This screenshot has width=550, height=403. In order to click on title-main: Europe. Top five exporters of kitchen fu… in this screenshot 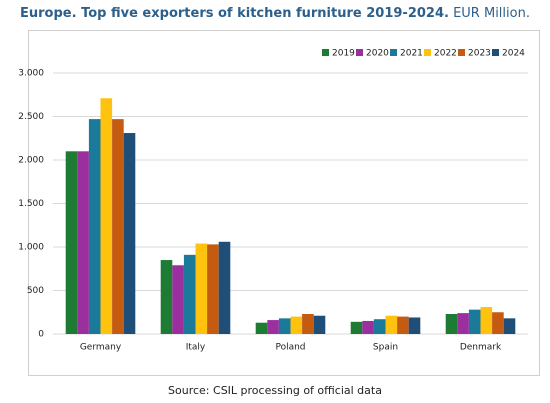, I will do `click(234, 13)`.